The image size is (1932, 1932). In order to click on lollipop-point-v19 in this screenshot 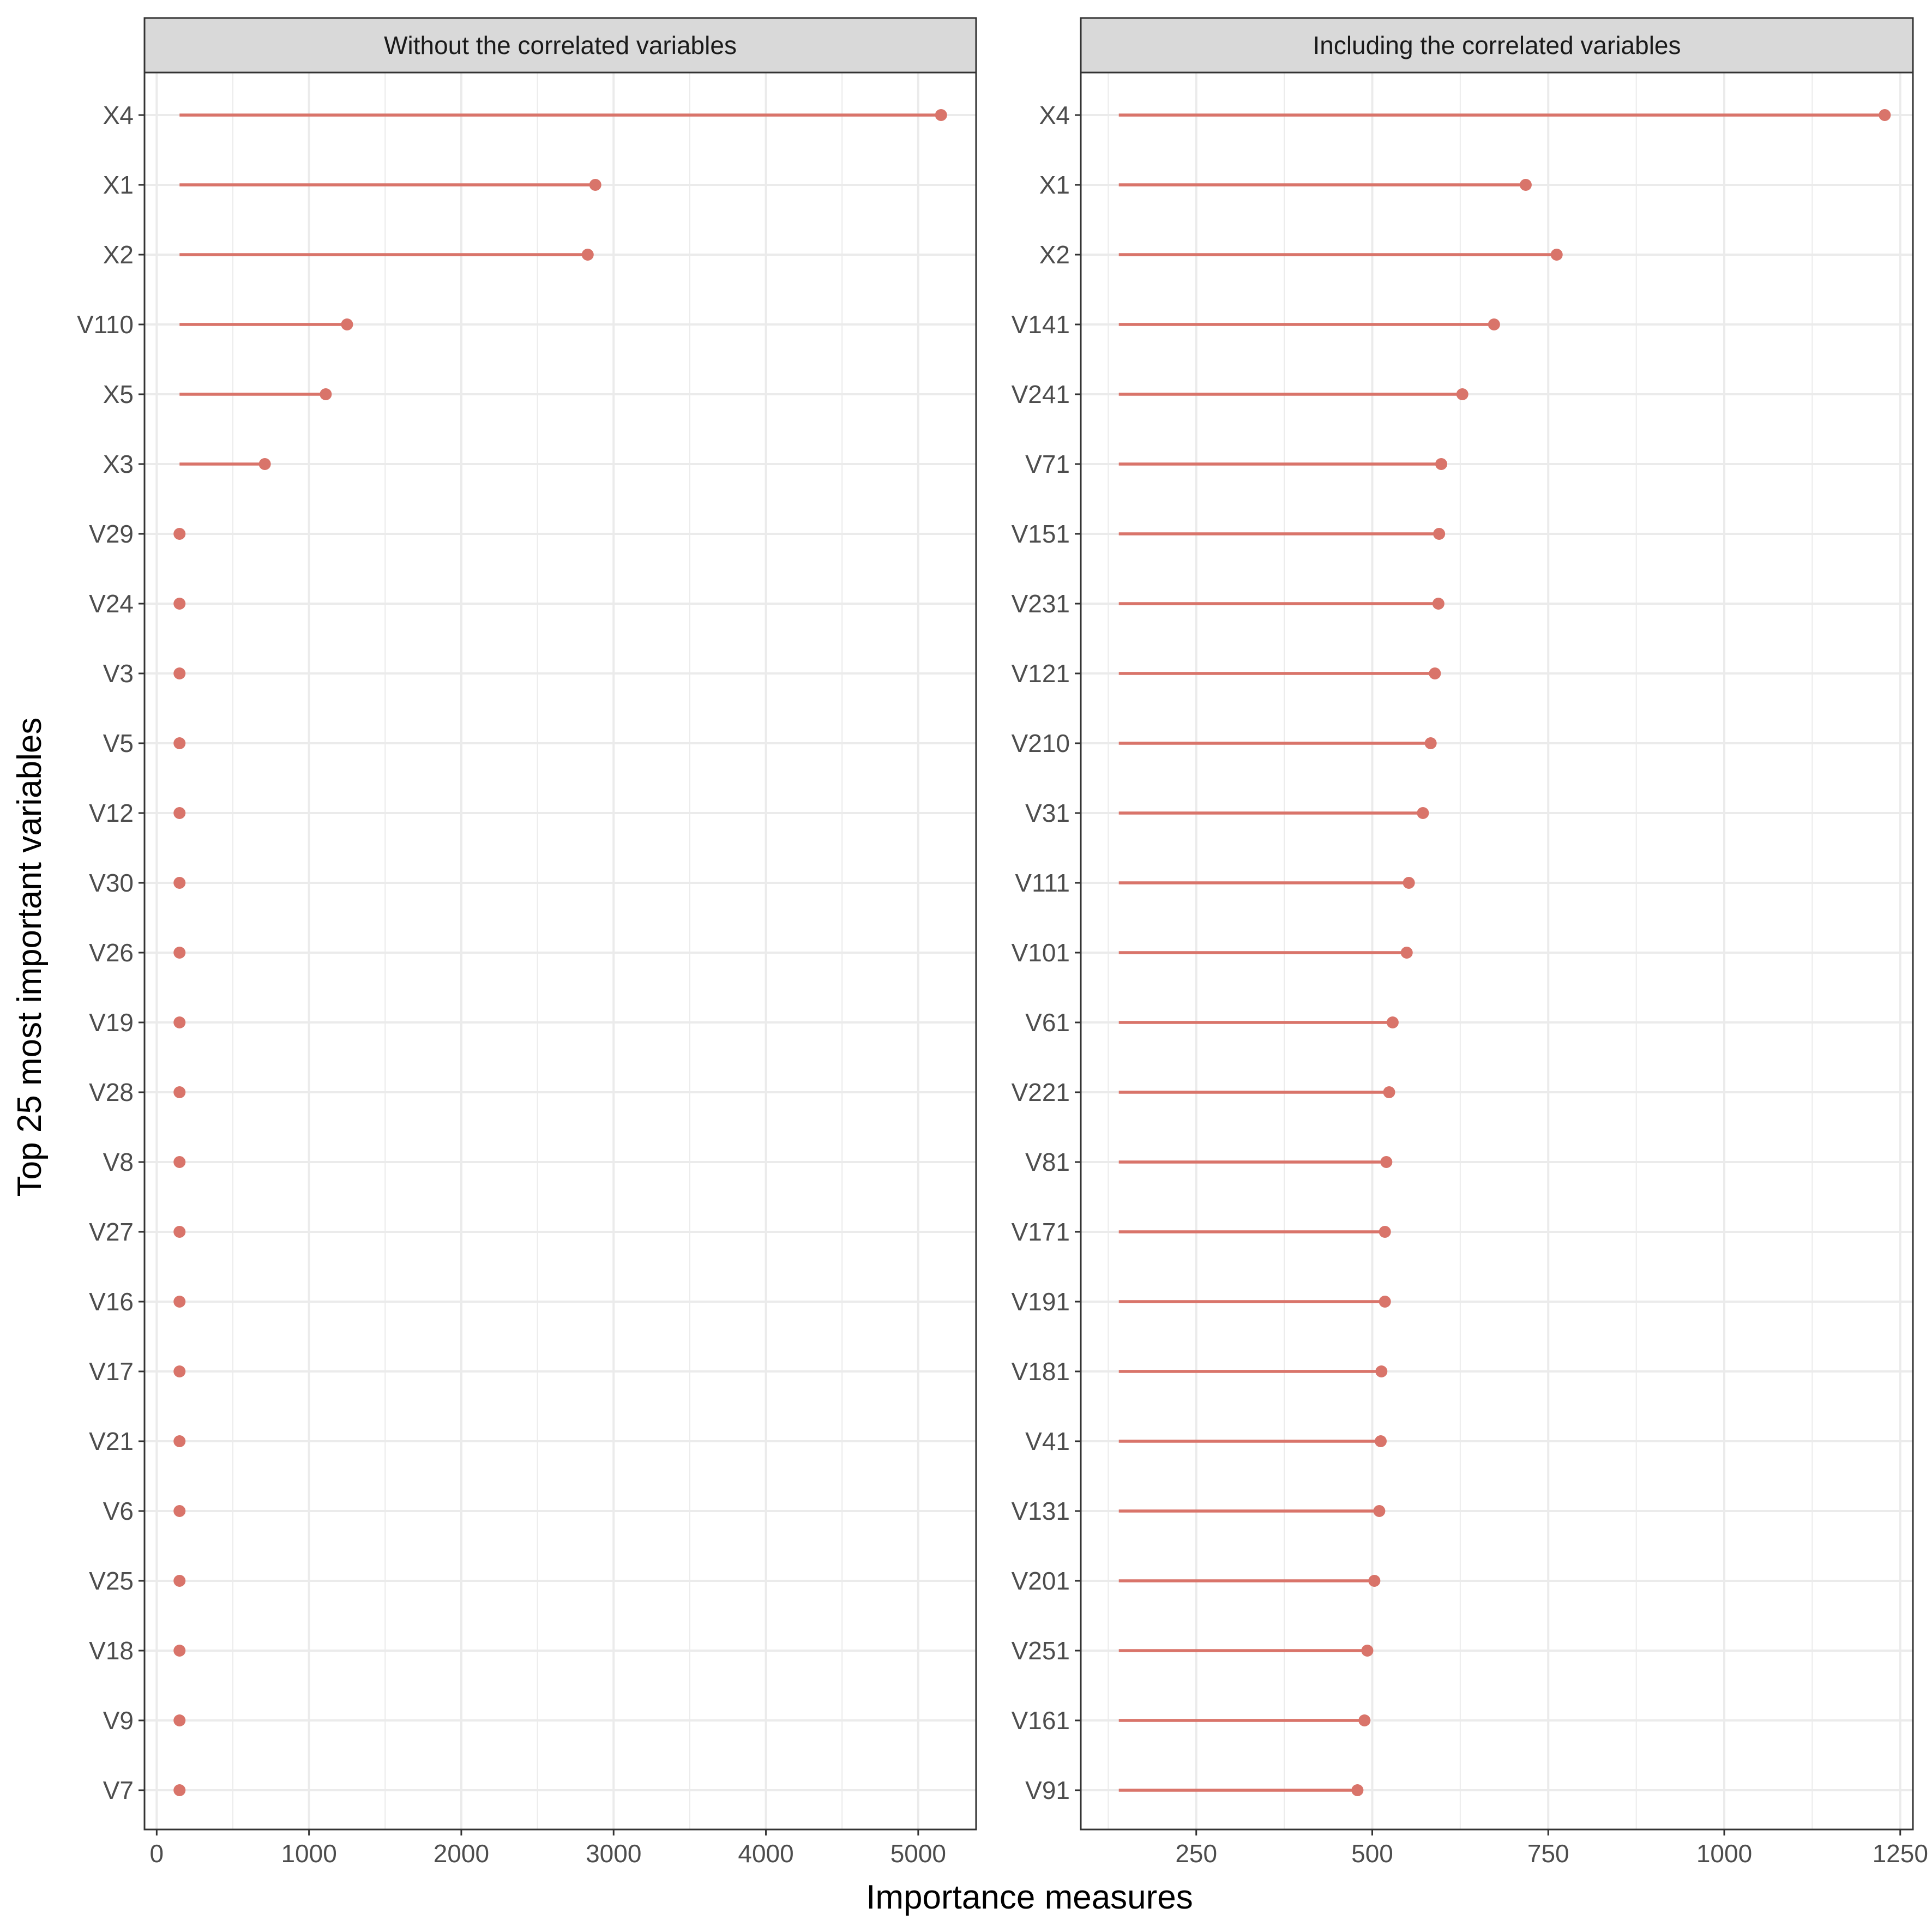, I will do `click(179, 1022)`.